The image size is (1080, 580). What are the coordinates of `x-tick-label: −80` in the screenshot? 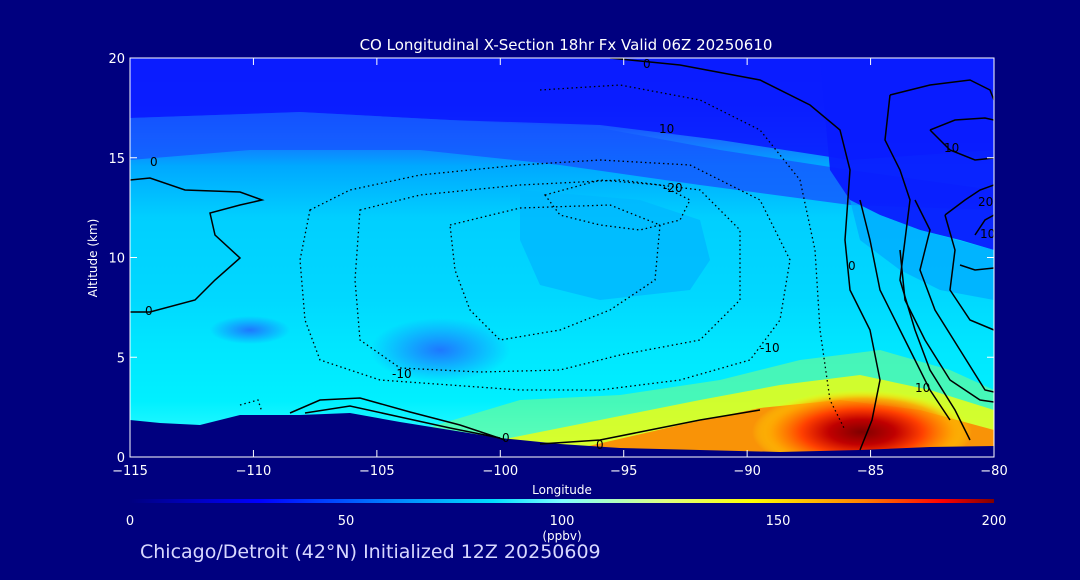 It's located at (993, 471).